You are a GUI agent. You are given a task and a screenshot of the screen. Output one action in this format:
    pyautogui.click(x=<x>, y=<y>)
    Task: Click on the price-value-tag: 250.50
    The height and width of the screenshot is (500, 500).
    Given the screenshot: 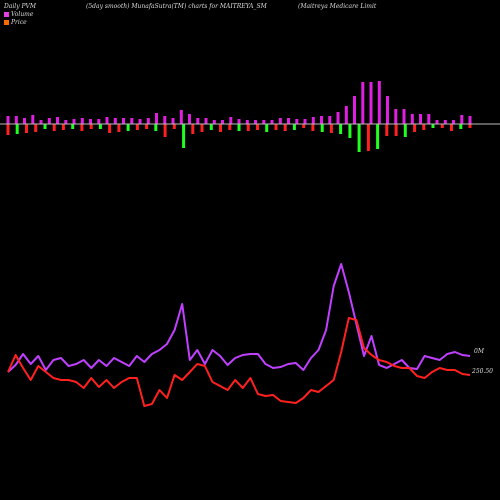 What is the action you would take?
    pyautogui.click(x=482, y=371)
    